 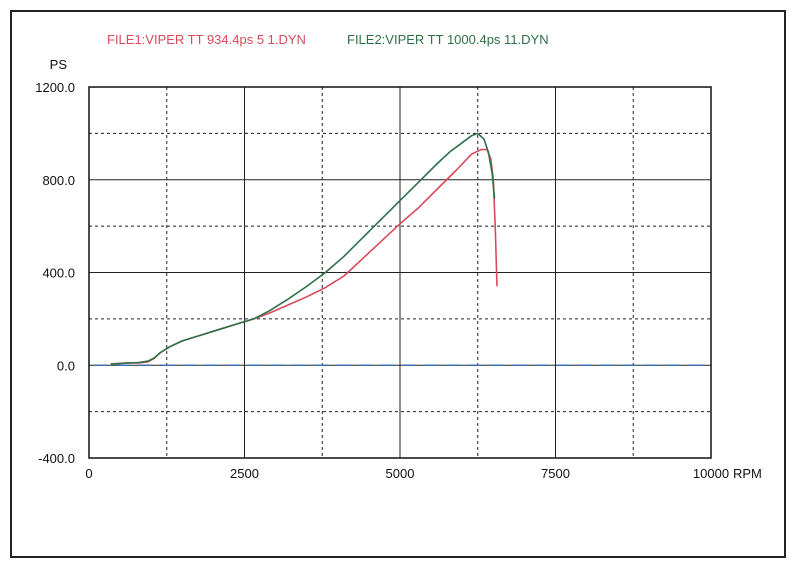 I want to click on x-tick-label: 5000, so click(x=400, y=473).